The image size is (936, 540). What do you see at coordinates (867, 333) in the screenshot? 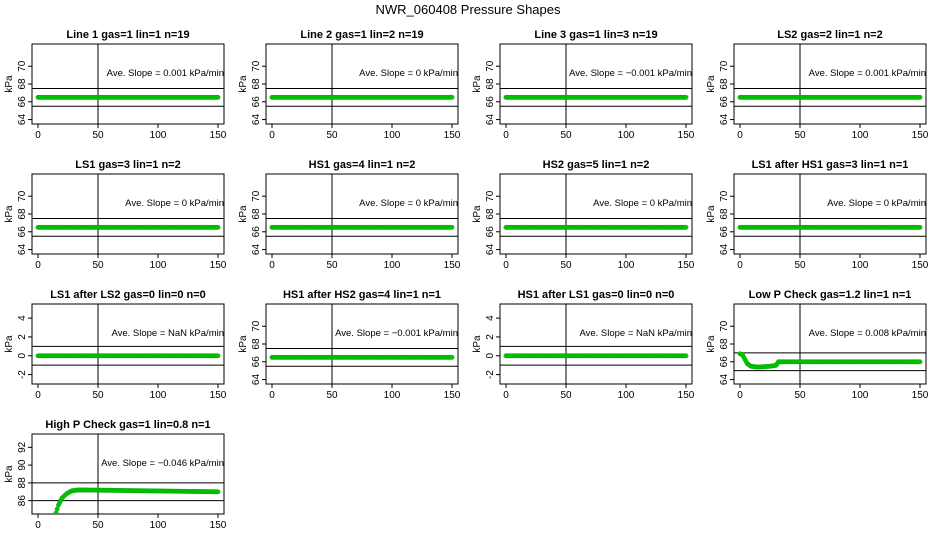
I see `slope-annotation: Ave. Slope = 0.008 kPa/min` at bounding box center [867, 333].